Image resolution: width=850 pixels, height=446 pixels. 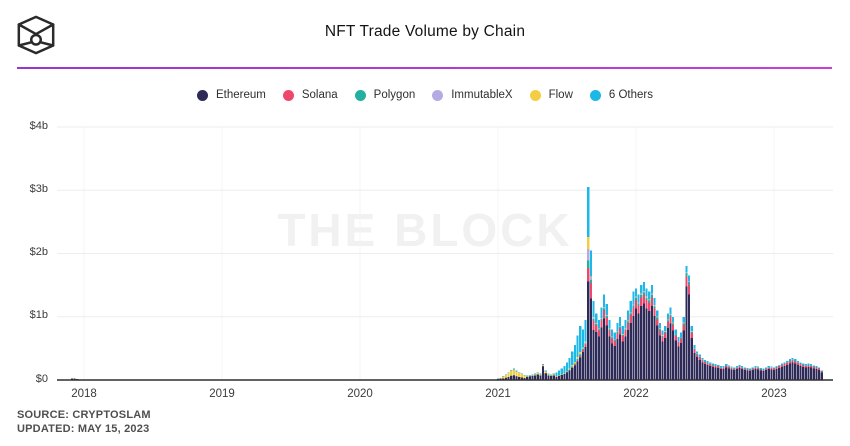 What do you see at coordinates (38, 126) in the screenshot?
I see `y-tick-label: $4b` at bounding box center [38, 126].